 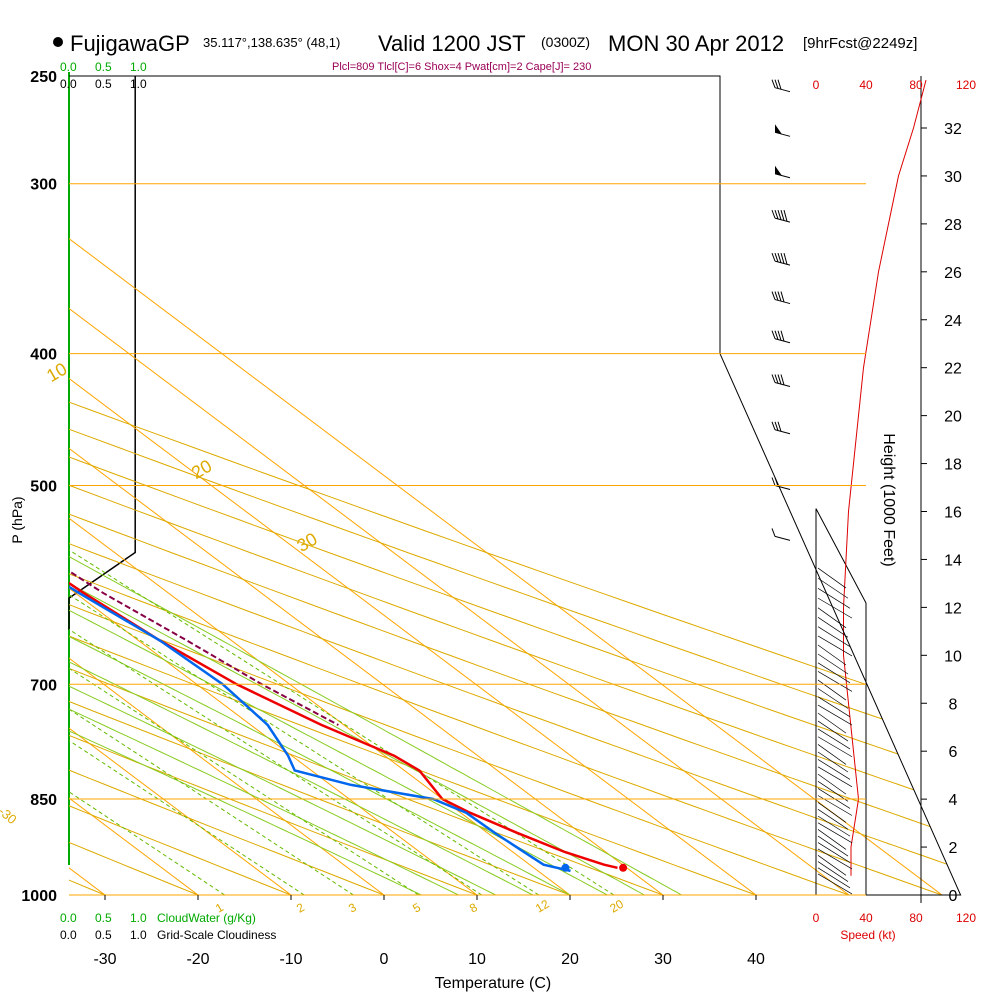 What do you see at coordinates (416, 908) in the screenshot?
I see `mixing-ratio-label: 5` at bounding box center [416, 908].